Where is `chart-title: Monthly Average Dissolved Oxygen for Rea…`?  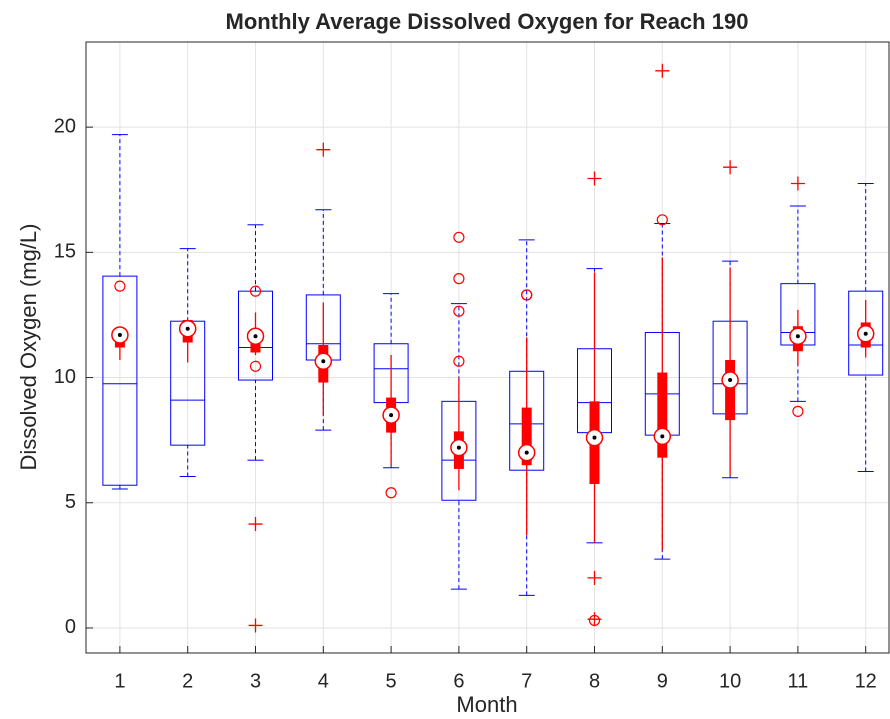 chart-title: Monthly Average Dissolved Oxygen for Rea… is located at coordinates (487, 21).